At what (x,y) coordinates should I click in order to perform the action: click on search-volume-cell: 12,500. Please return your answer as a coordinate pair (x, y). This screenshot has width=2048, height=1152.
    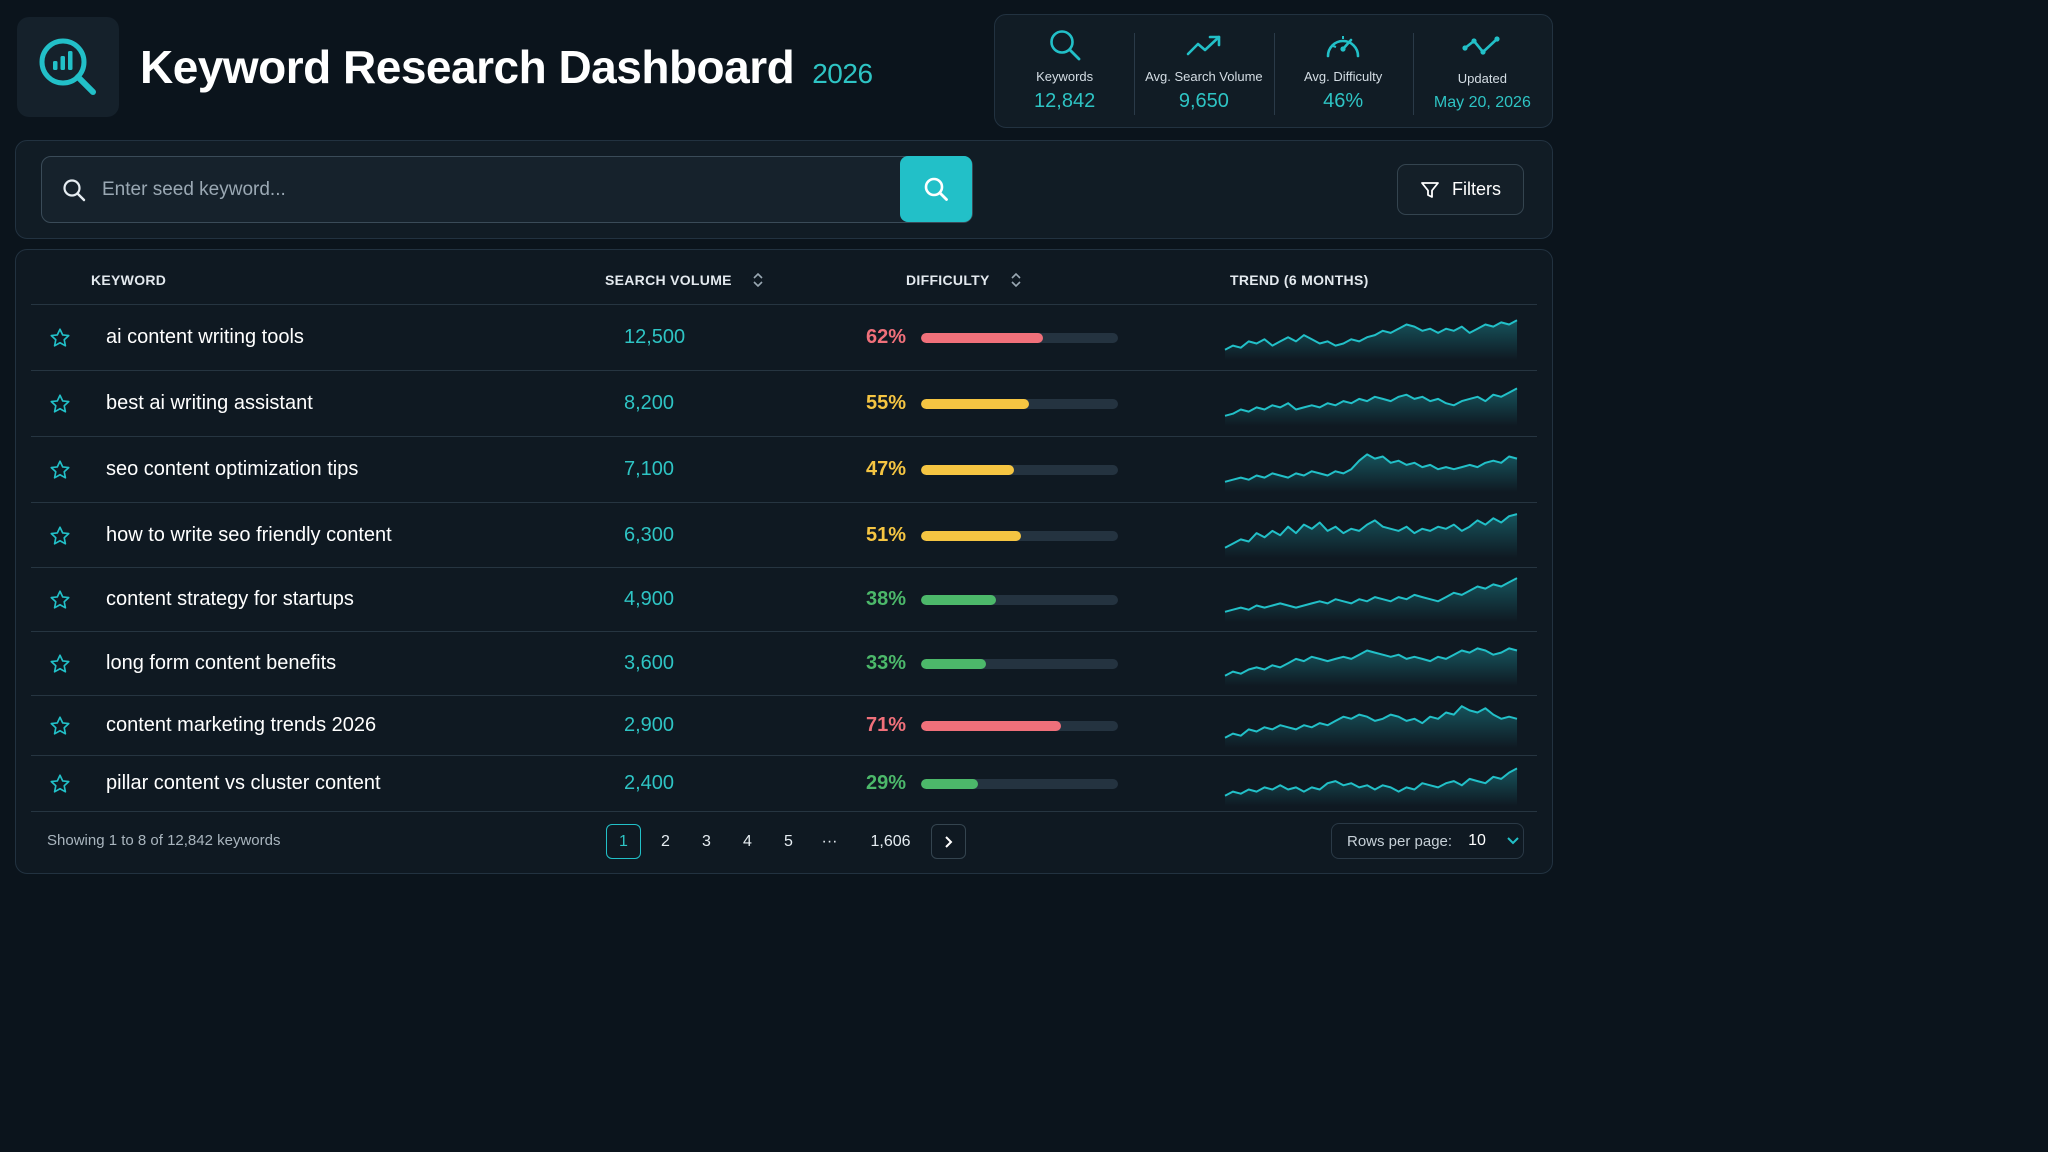
    Looking at the image, I should click on (655, 337).